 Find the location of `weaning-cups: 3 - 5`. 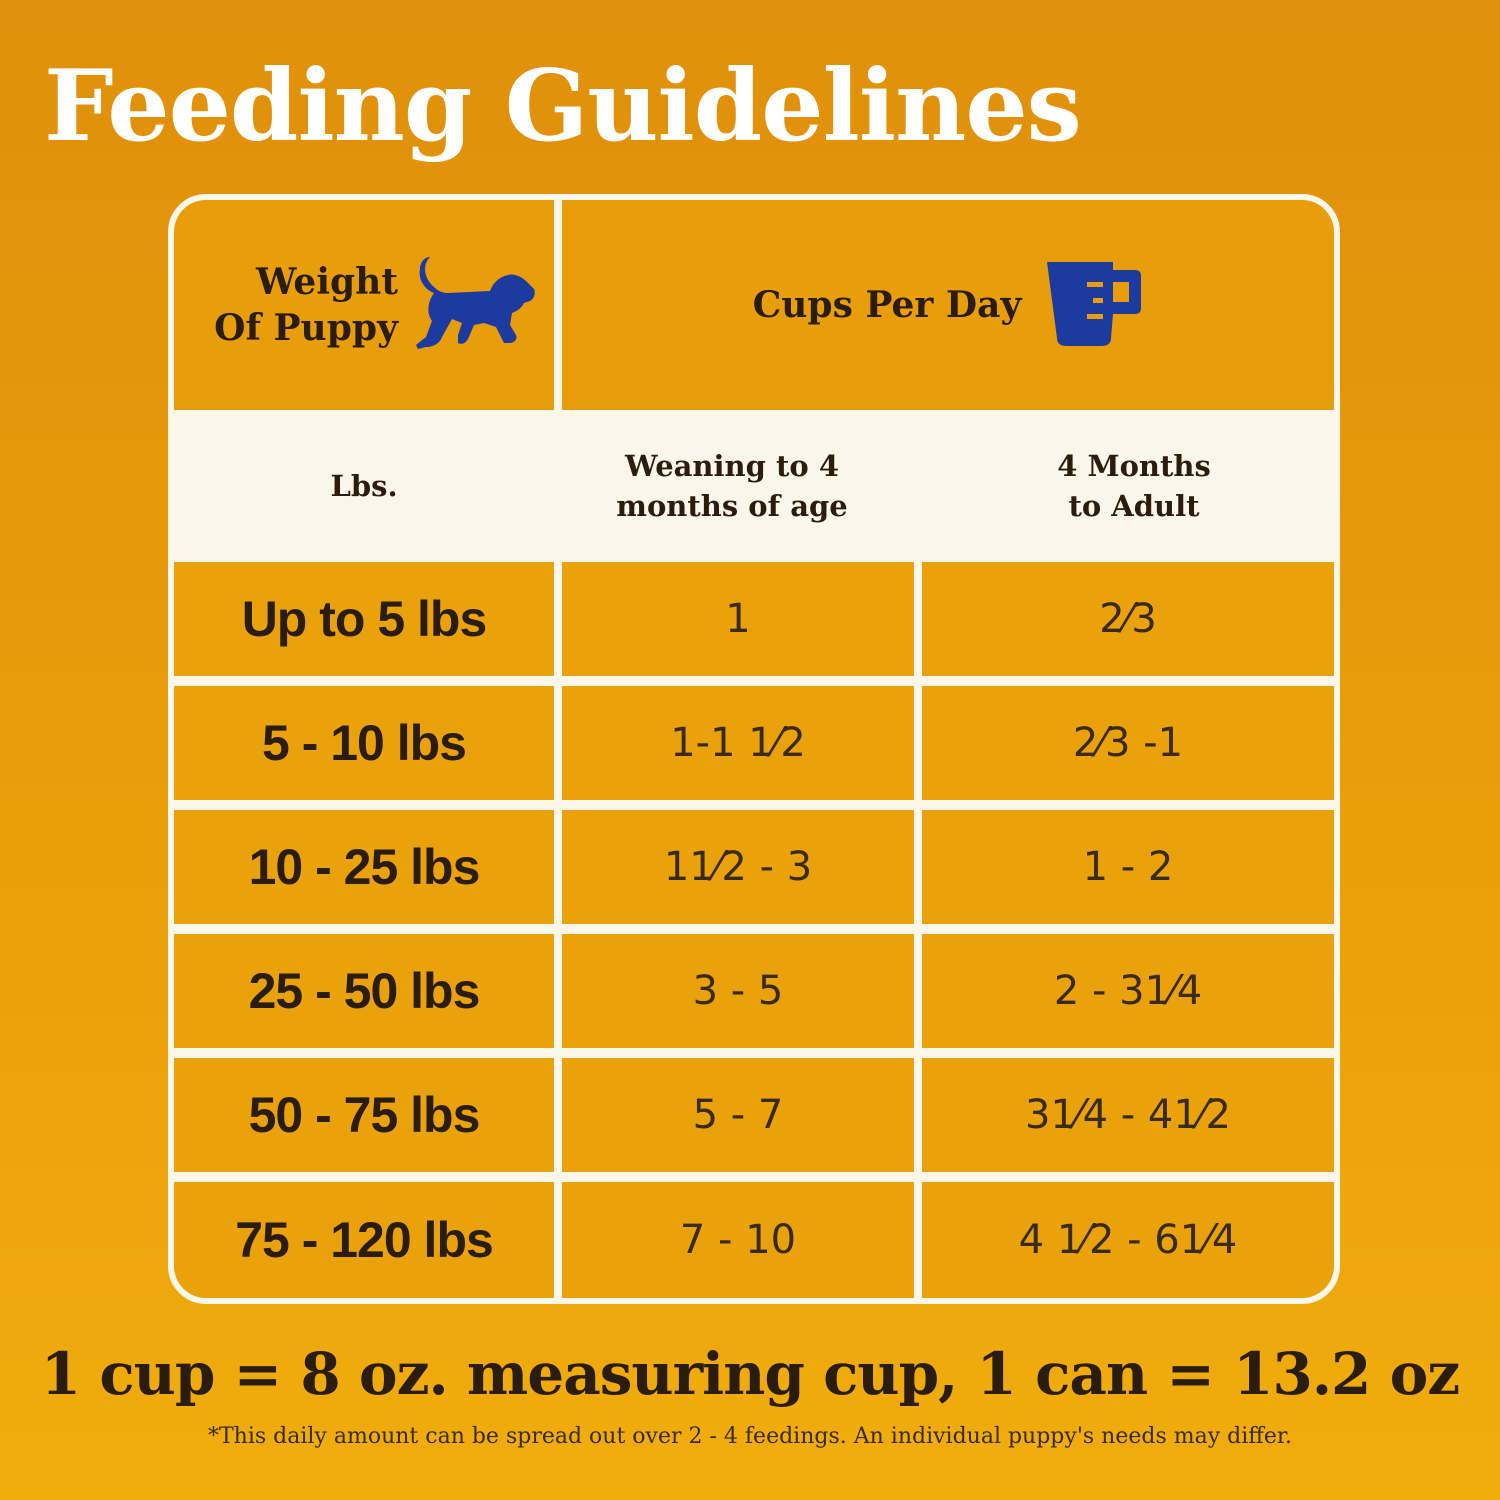

weaning-cups: 3 - 5 is located at coordinates (738, 991).